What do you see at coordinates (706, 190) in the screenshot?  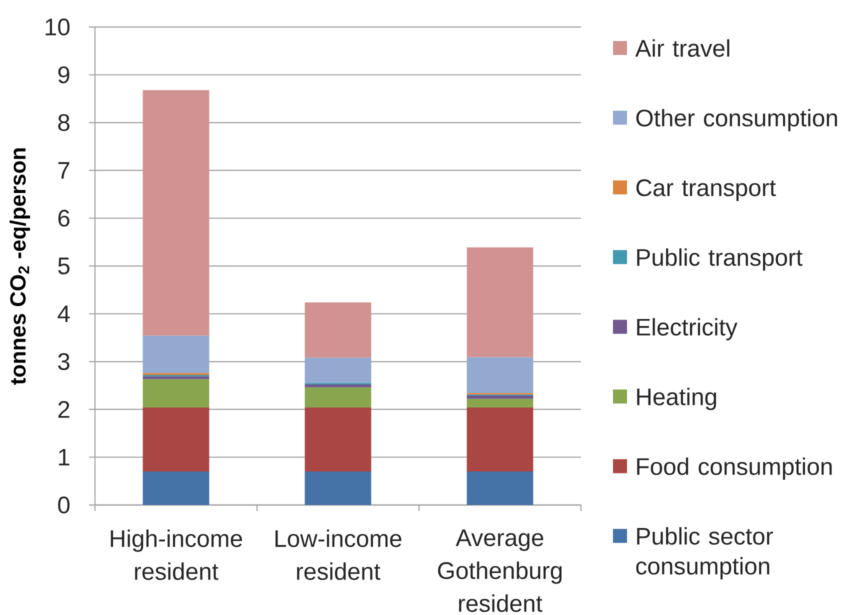 I see `legend-label: Car transport` at bounding box center [706, 190].